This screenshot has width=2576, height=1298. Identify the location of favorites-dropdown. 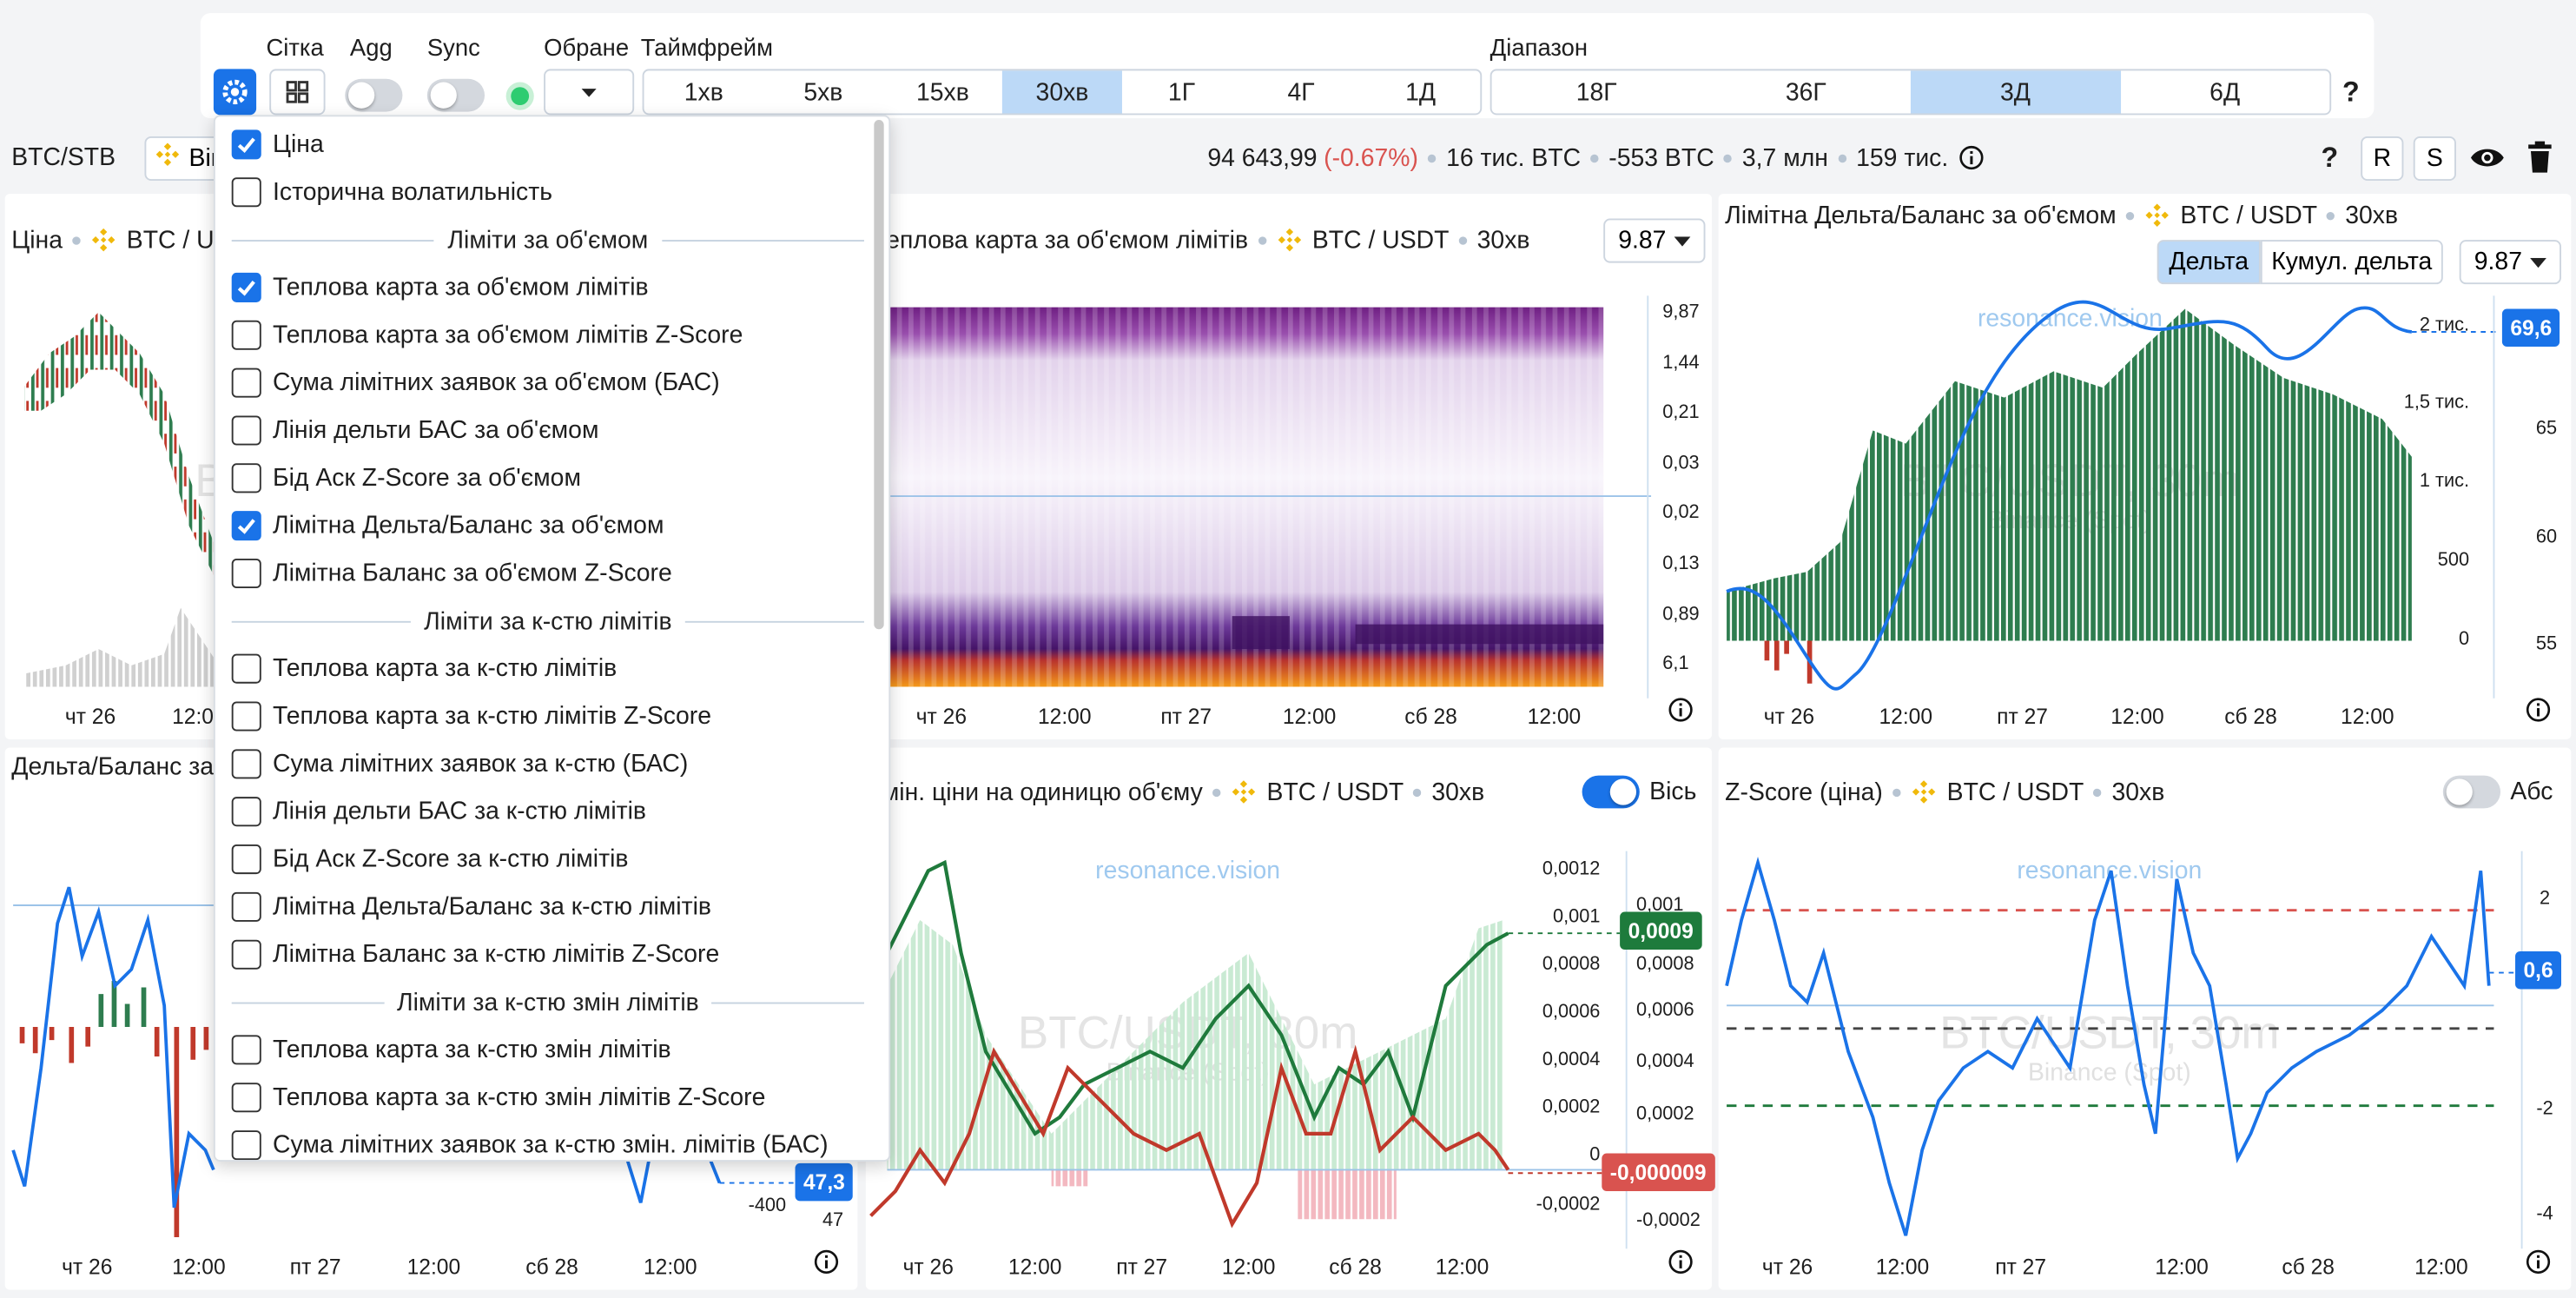
(589, 93).